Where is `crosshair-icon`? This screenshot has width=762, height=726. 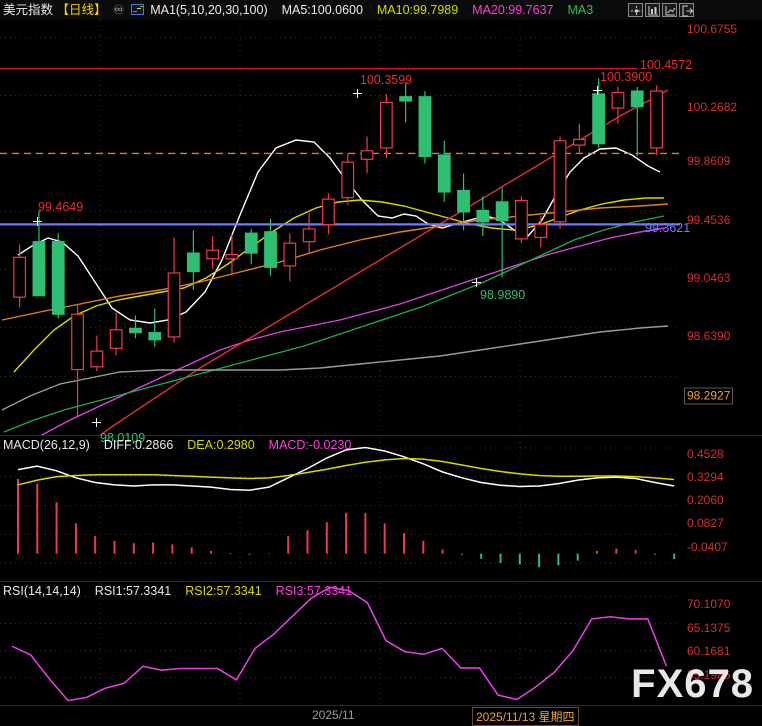 crosshair-icon is located at coordinates (635, 10).